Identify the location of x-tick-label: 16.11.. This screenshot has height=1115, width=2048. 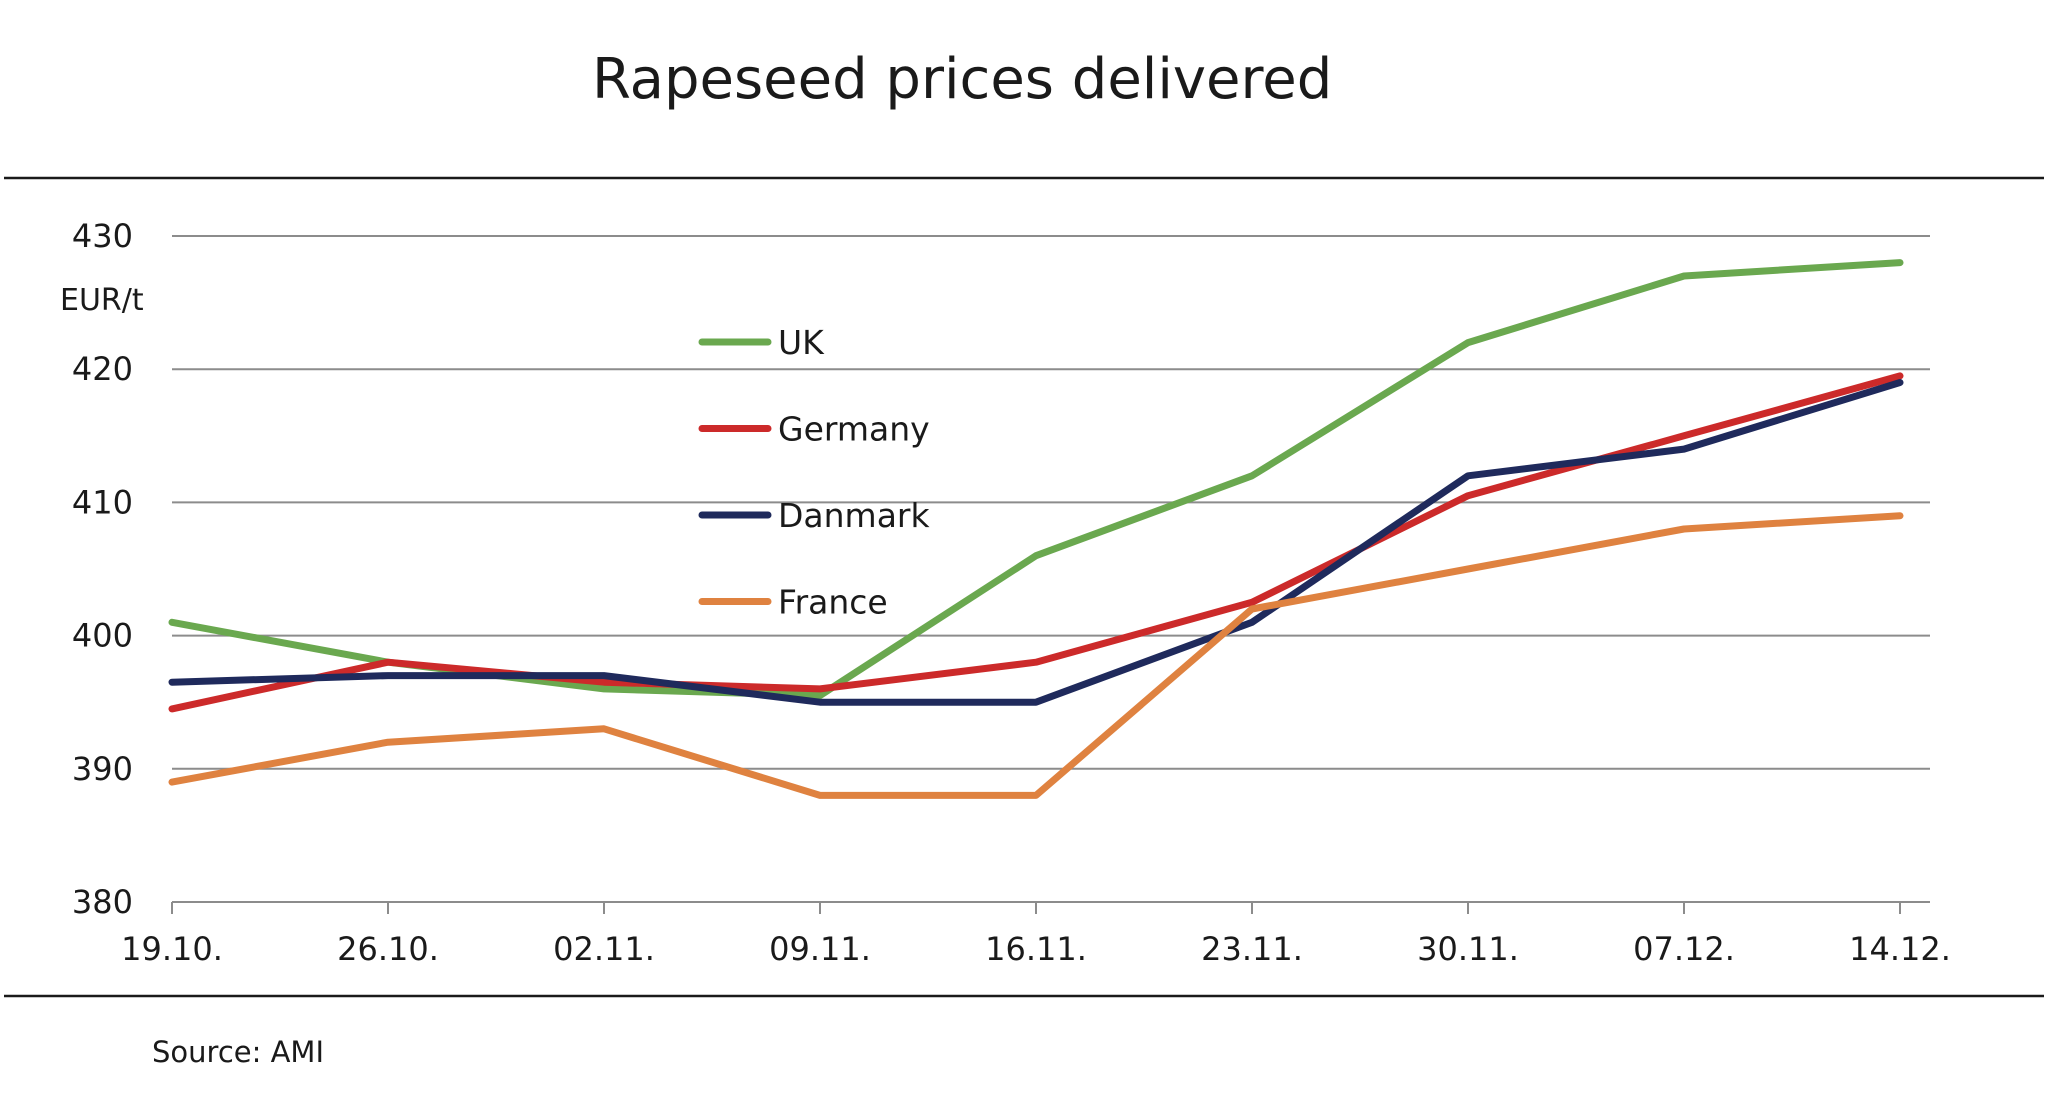
(1036, 949).